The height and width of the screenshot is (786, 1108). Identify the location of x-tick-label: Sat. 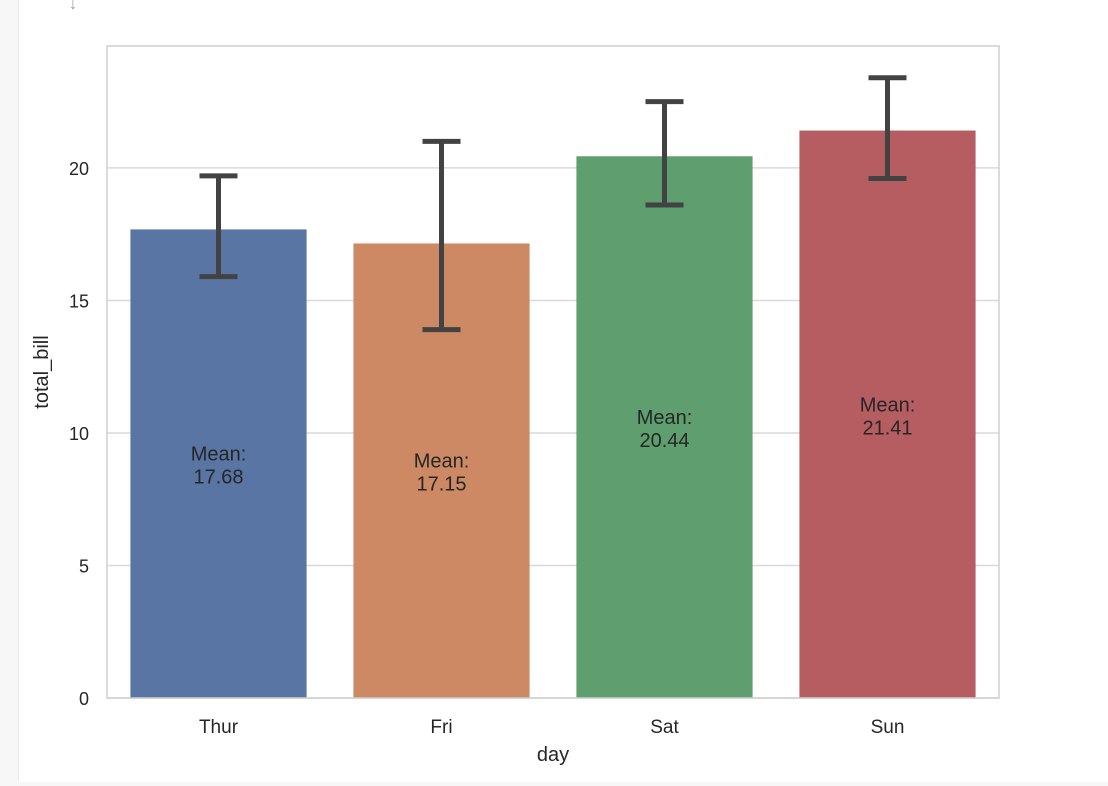
(664, 727).